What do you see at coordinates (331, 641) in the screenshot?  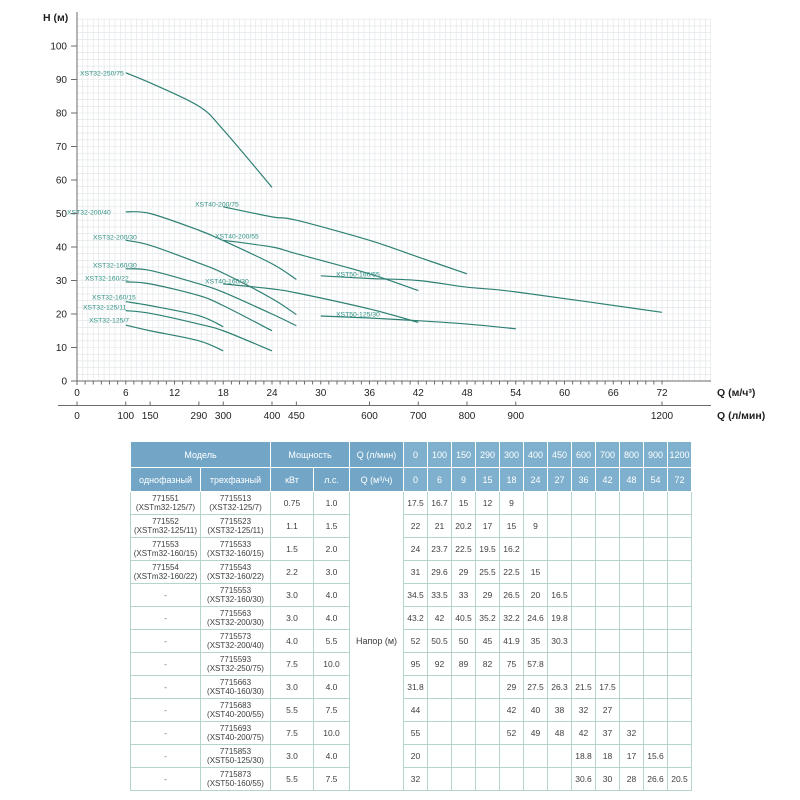 I see `power-hp-cell: 5.5` at bounding box center [331, 641].